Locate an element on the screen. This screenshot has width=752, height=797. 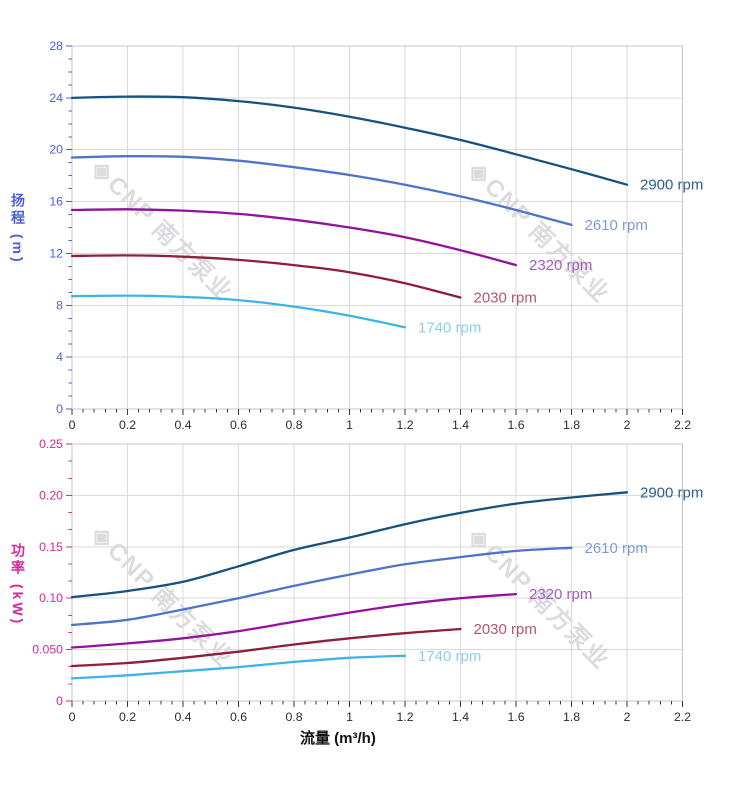
svg-text: 0.20 is located at coordinates (51, 495).